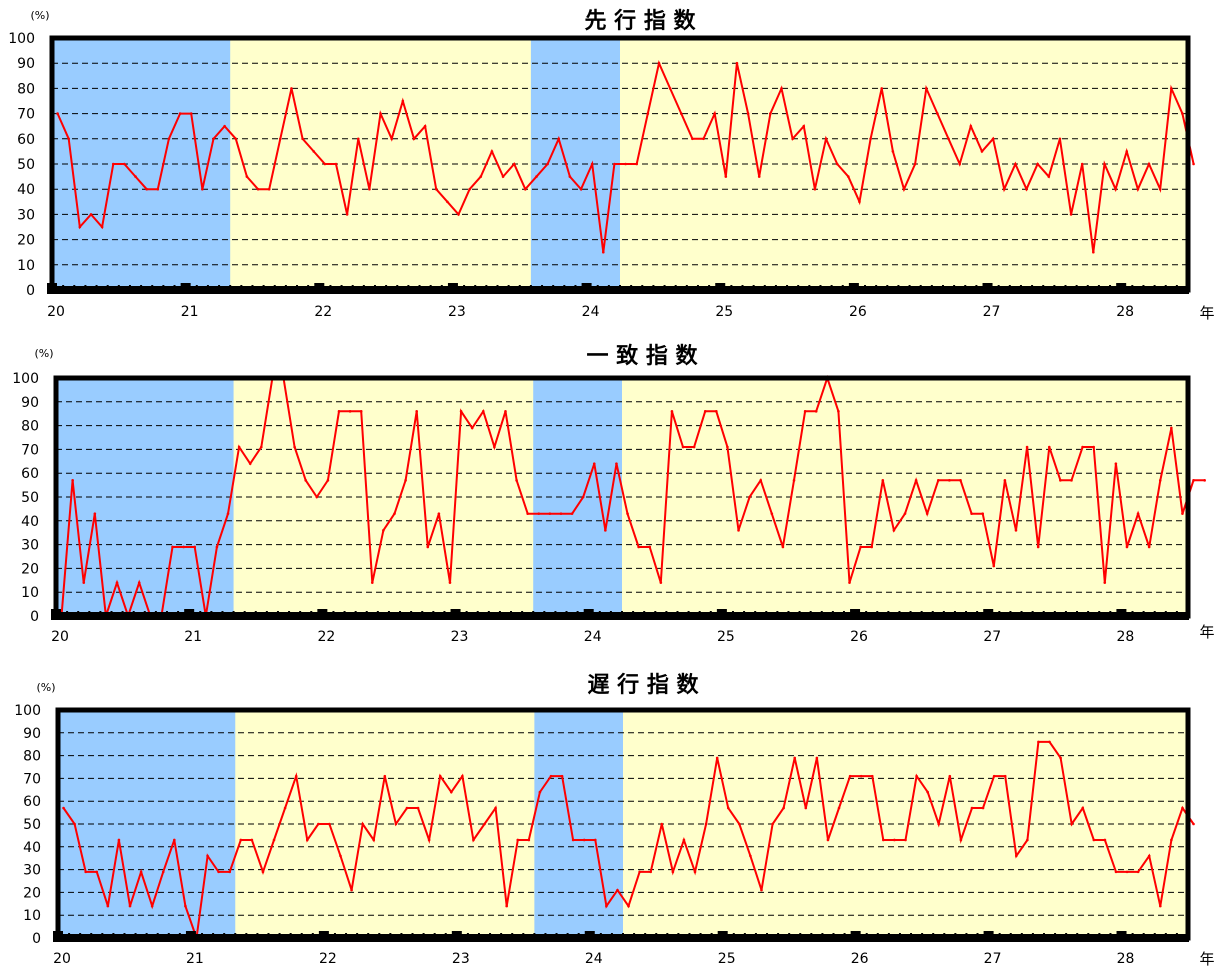  I want to click on y-tick-label: 0, so click(34, 617).